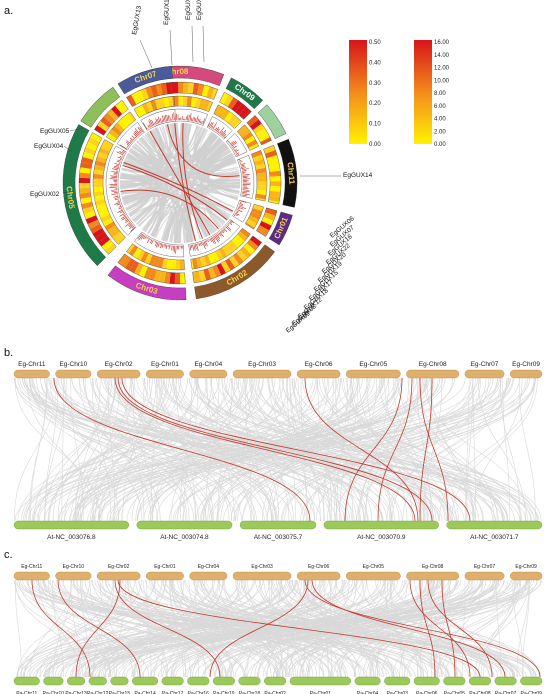 This screenshot has height=694, width=550. I want to click on track-outline, so click(150, 94).